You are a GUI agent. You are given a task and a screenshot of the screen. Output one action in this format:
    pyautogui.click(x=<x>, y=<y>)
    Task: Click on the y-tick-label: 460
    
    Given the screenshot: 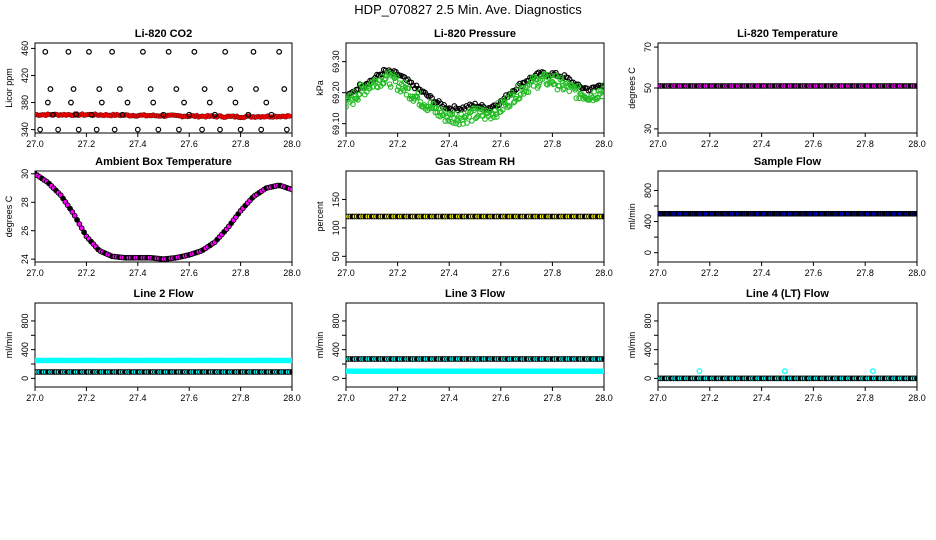 What is the action you would take?
    pyautogui.click(x=25, y=48)
    